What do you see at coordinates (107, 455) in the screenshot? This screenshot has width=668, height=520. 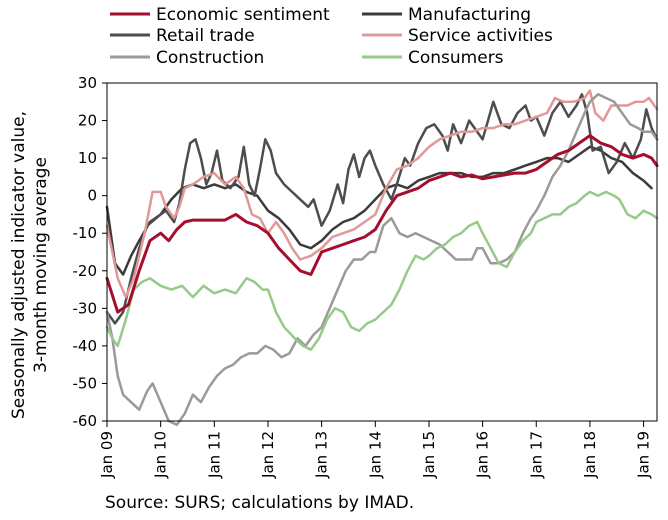 I see `x-tick-label: Jan 09` at bounding box center [107, 455].